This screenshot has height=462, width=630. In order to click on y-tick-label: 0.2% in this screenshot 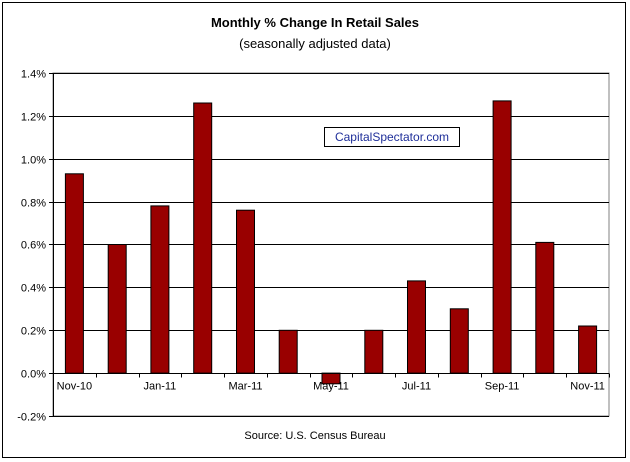, I will do `click(33, 332)`.